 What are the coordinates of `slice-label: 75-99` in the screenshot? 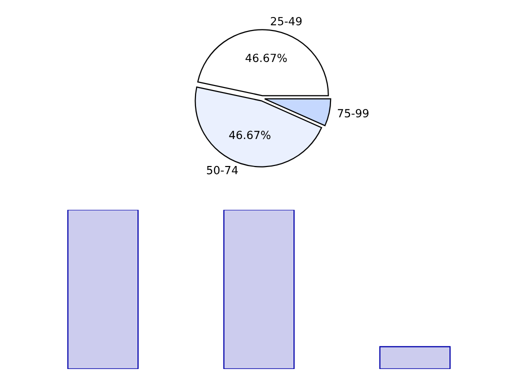 It's located at (353, 113).